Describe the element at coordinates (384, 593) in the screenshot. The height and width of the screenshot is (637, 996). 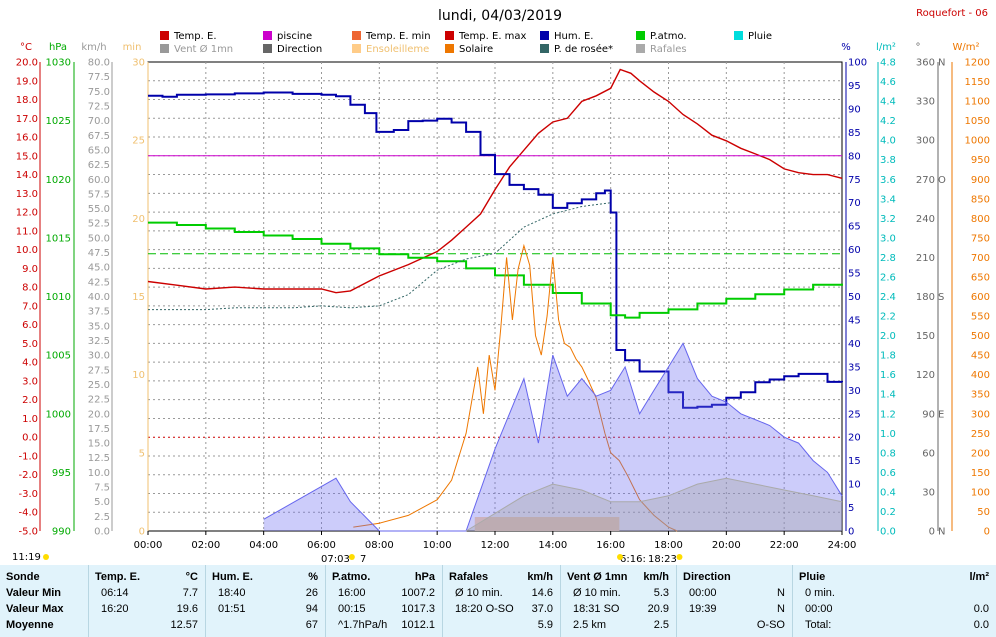
I see `stats-row: 16:00 1007.2` at that location.